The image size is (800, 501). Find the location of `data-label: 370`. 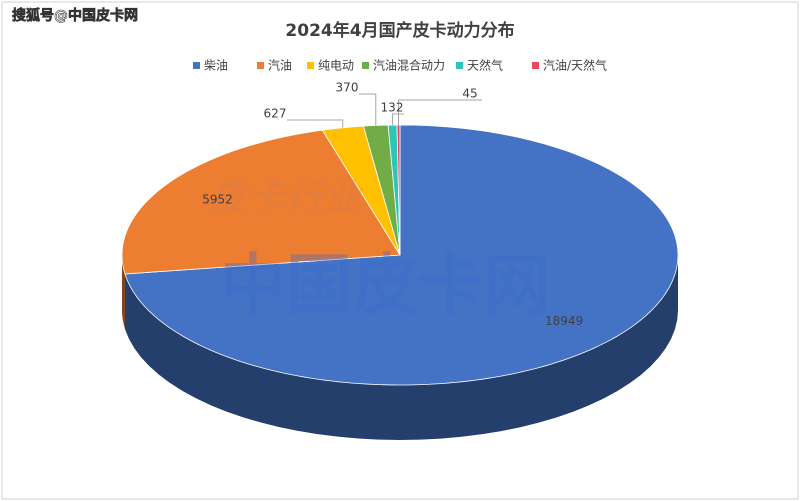

data-label: 370 is located at coordinates (347, 88).